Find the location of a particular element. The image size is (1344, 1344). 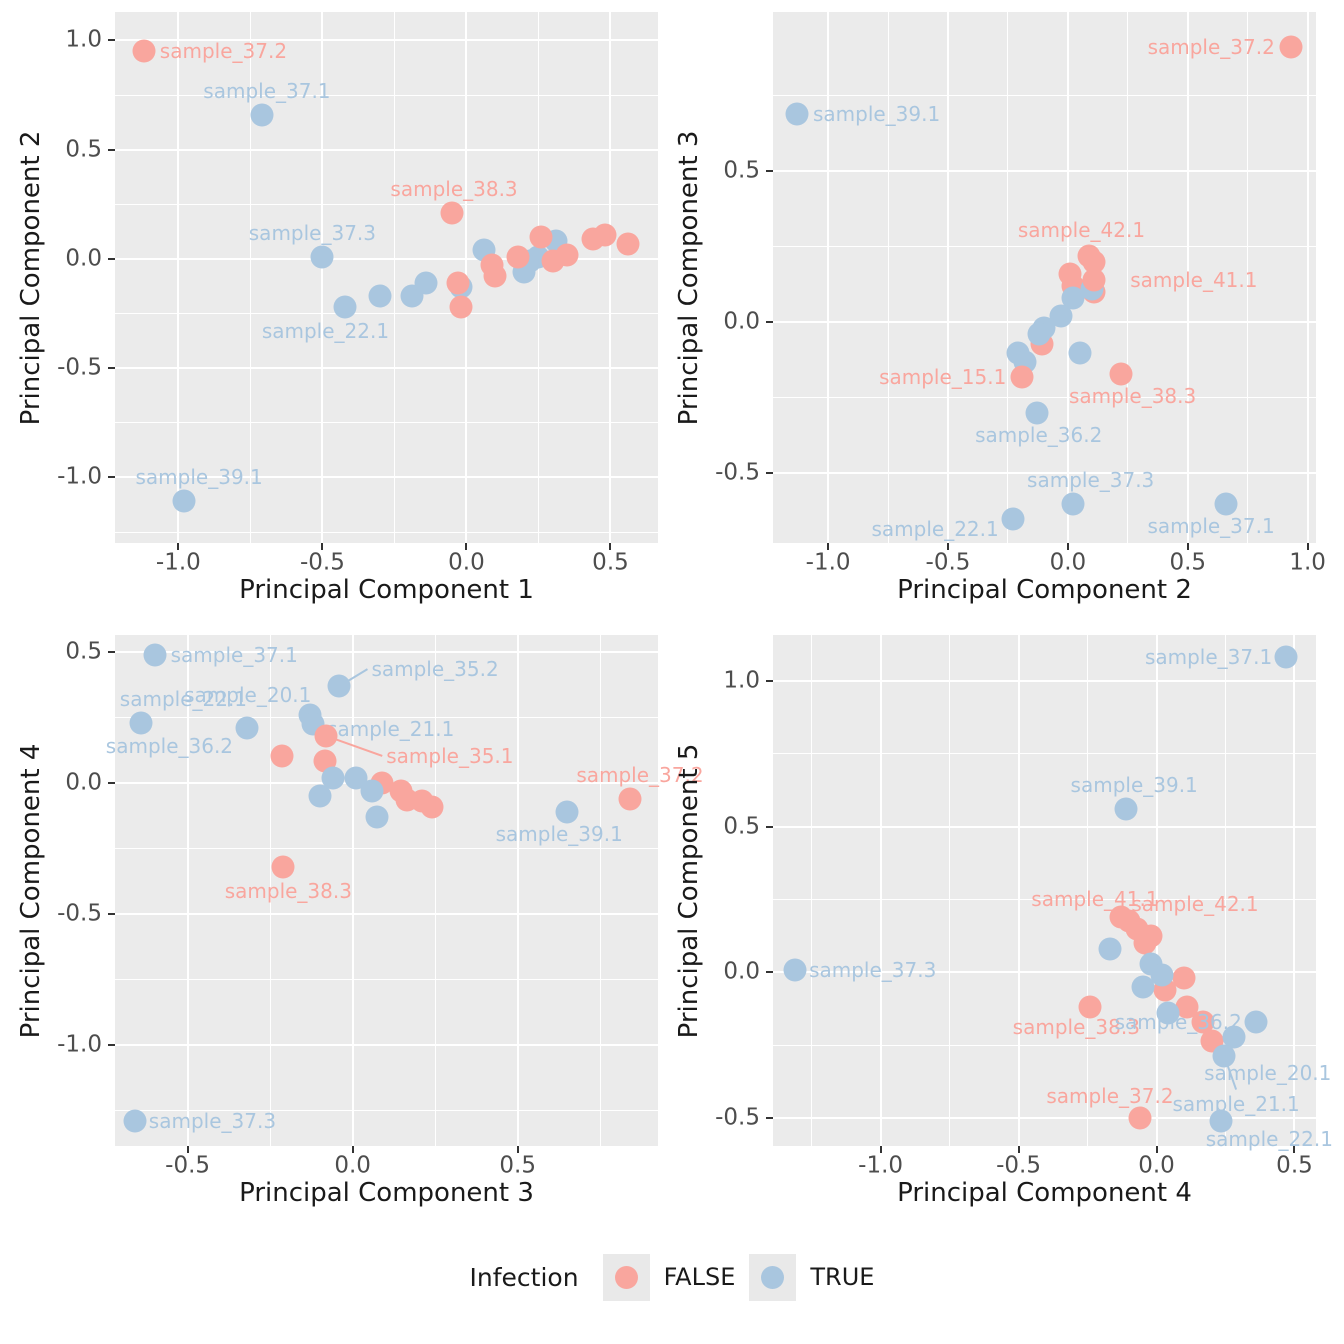

sample-label: sample_39.1 is located at coordinates (559, 833).